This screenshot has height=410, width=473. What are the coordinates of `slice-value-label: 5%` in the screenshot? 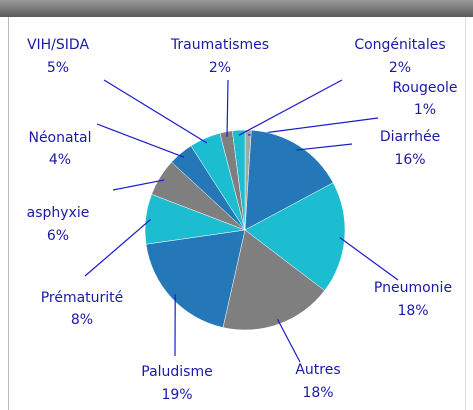 It's located at (58, 68).